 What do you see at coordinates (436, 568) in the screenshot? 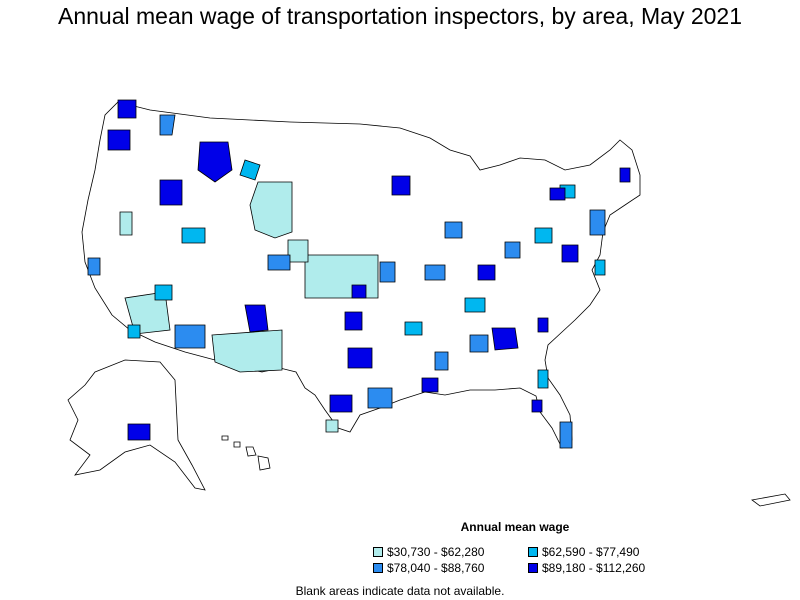
I see `legend-label-3: $78,040 - $88,760` at bounding box center [436, 568].